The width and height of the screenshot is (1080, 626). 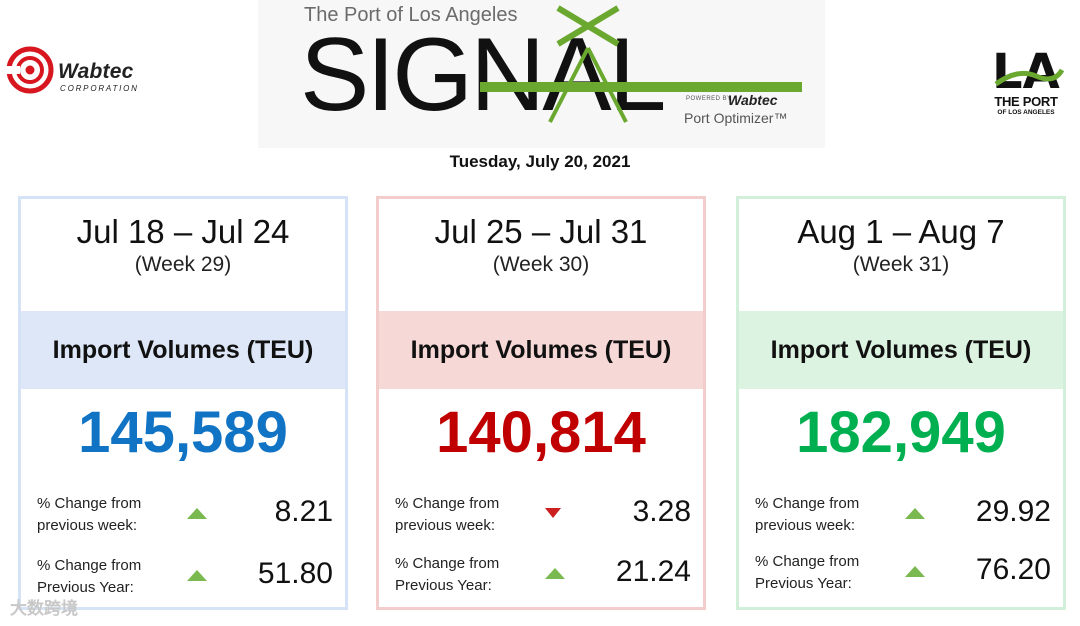 What do you see at coordinates (753, 100) in the screenshot?
I see `powered-by-brand: Wabtec` at bounding box center [753, 100].